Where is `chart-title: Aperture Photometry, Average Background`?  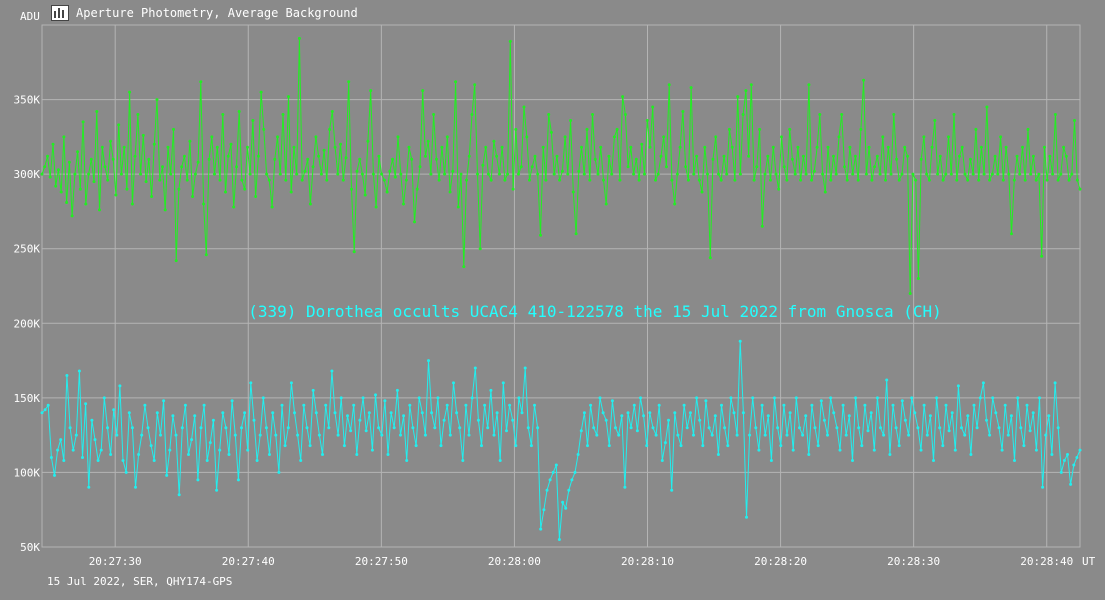 chart-title: Aperture Photometry, Average Background is located at coordinates (217, 13).